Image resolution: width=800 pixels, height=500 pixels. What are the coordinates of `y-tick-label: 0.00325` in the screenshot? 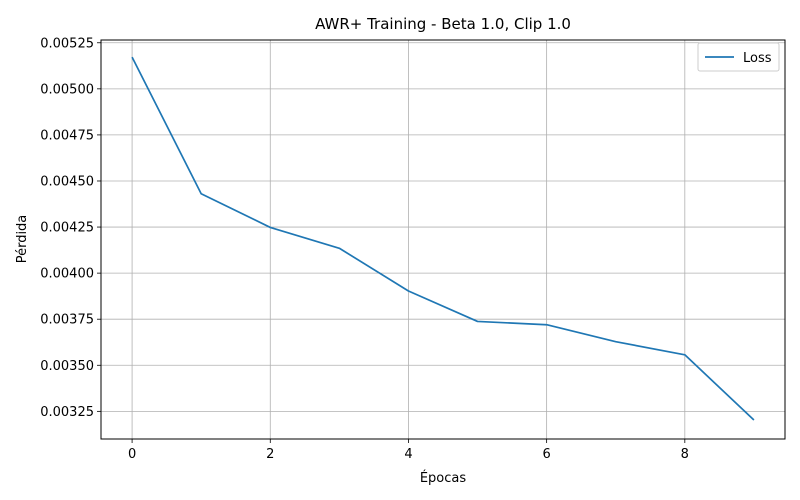 It's located at (67, 412).